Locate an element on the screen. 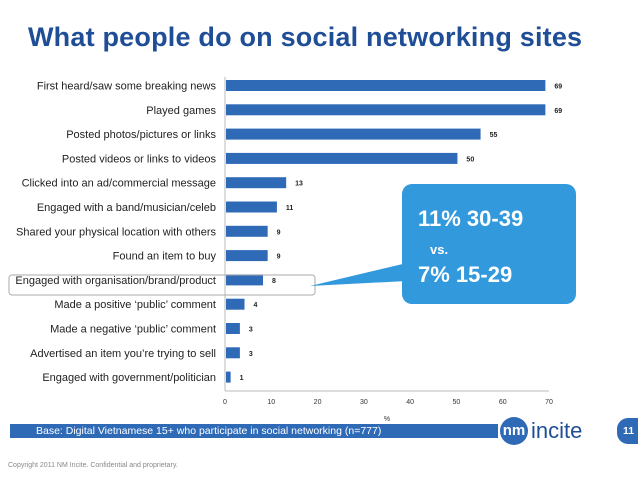  value-label-7: 9 is located at coordinates (279, 257).